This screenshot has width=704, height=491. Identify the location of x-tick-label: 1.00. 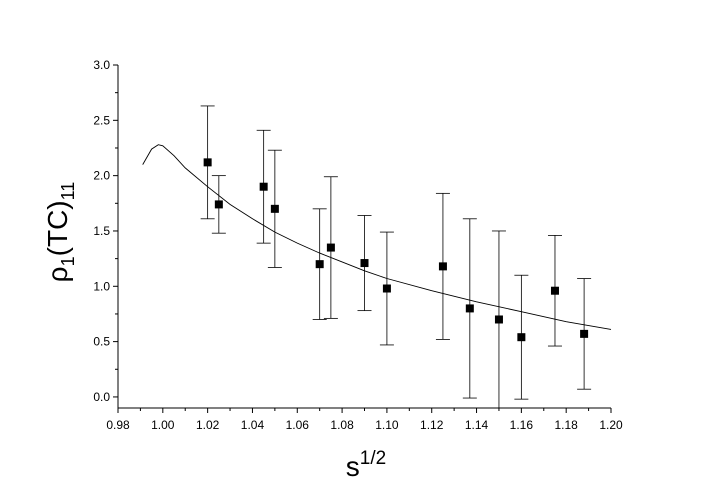
(163, 425).